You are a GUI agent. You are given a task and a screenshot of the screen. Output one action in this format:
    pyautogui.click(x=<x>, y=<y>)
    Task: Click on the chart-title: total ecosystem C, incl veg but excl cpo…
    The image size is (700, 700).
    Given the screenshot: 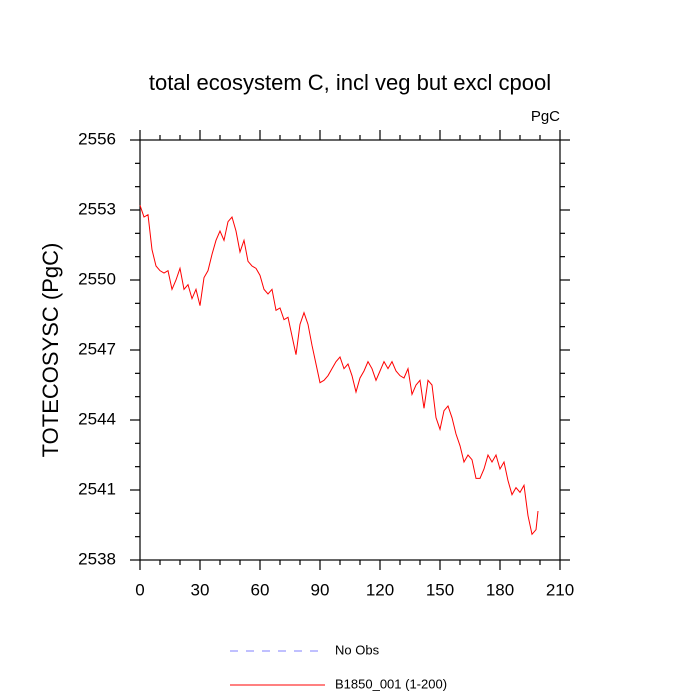 What is the action you would take?
    pyautogui.click(x=350, y=82)
    